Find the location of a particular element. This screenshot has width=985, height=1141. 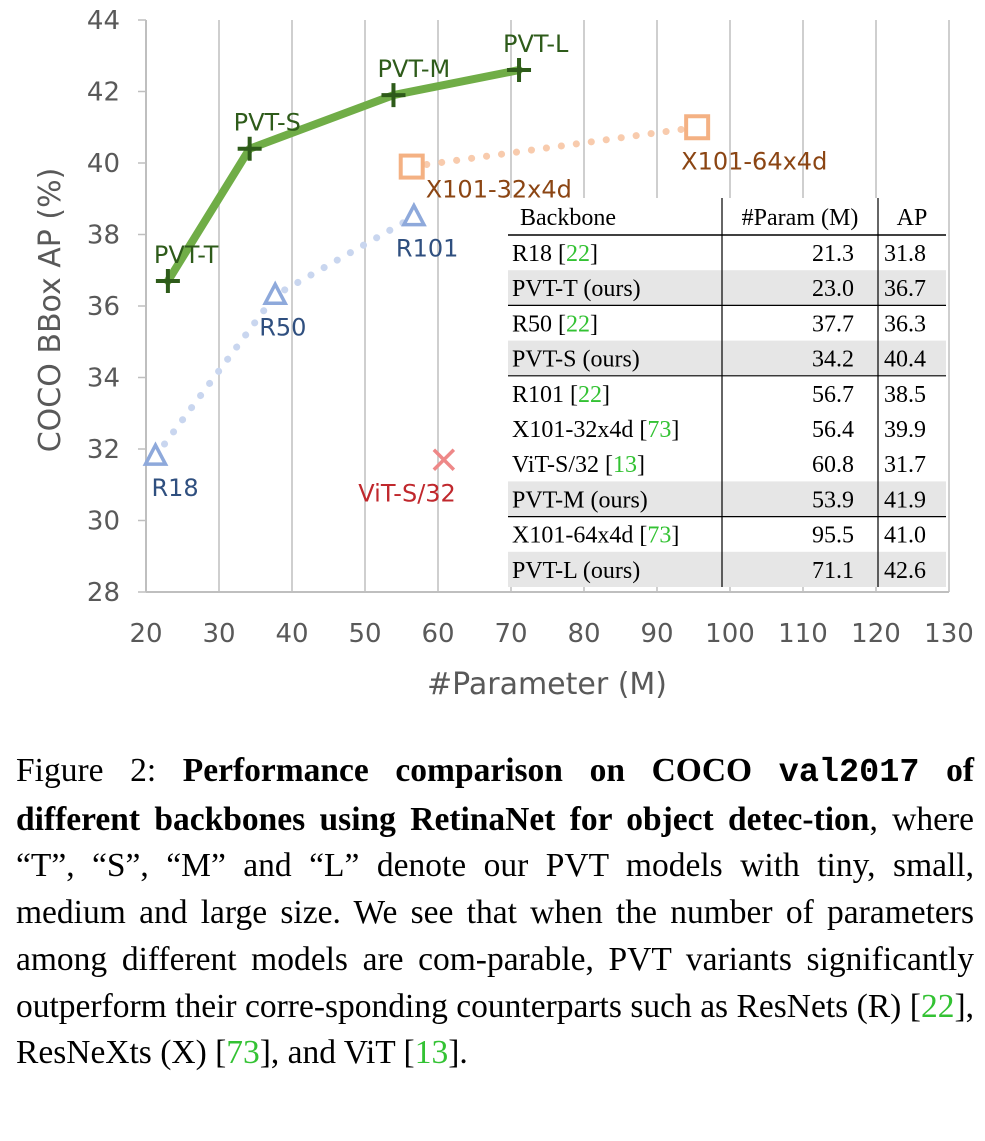

point-label: PVT-T is located at coordinates (186, 255).